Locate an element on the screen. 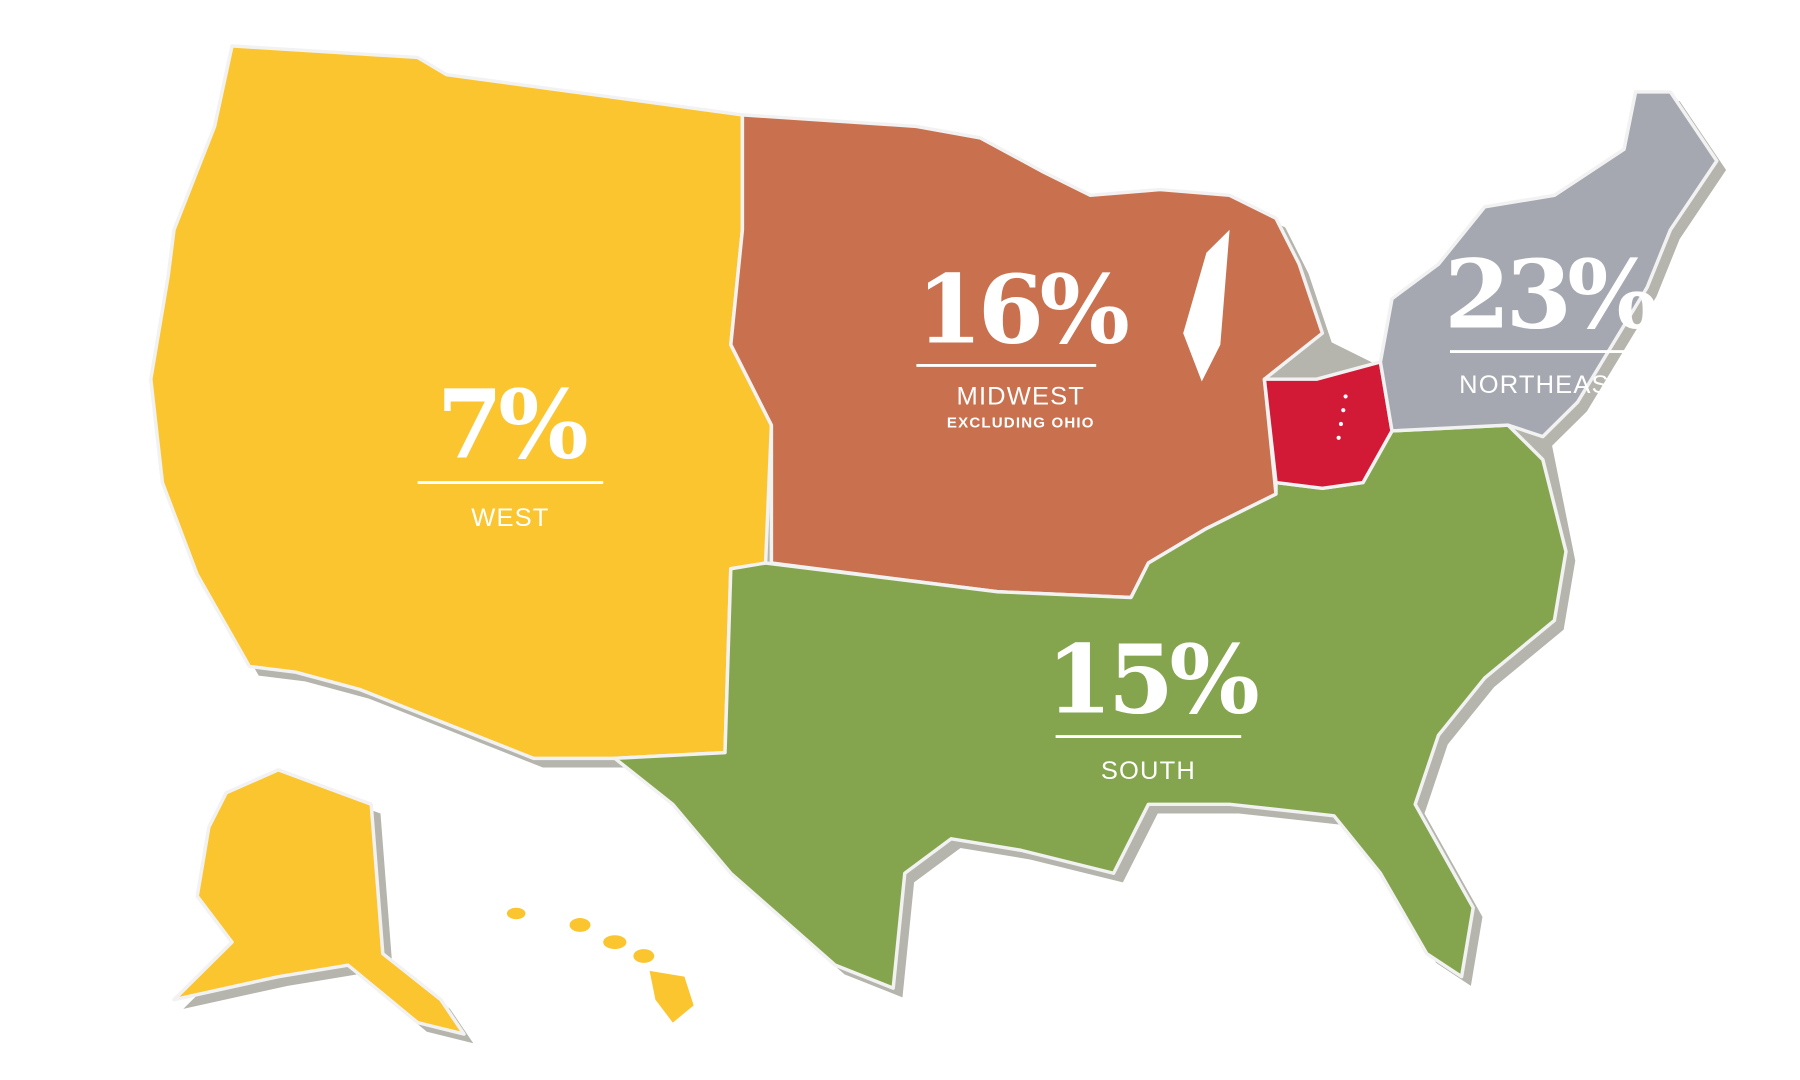 The height and width of the screenshot is (1080, 1800). alaska is located at coordinates (319, 902).